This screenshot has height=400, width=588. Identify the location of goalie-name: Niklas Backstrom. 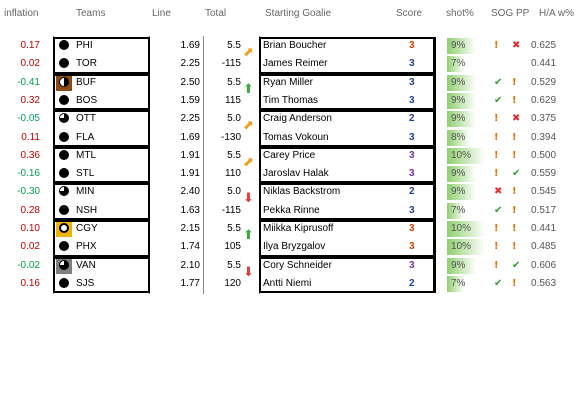
(302, 192).